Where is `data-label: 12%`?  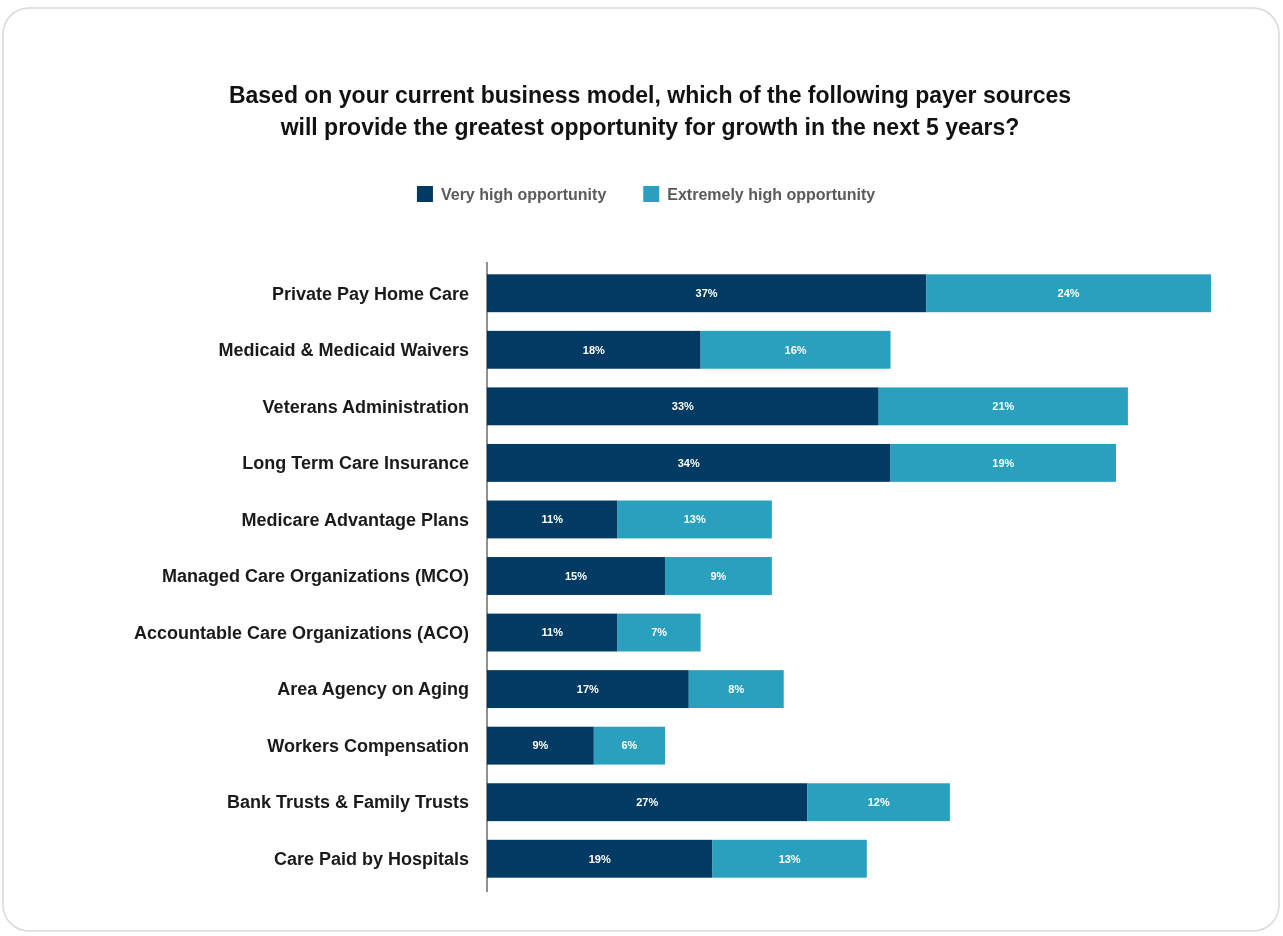
data-label: 12% is located at coordinates (878, 802).